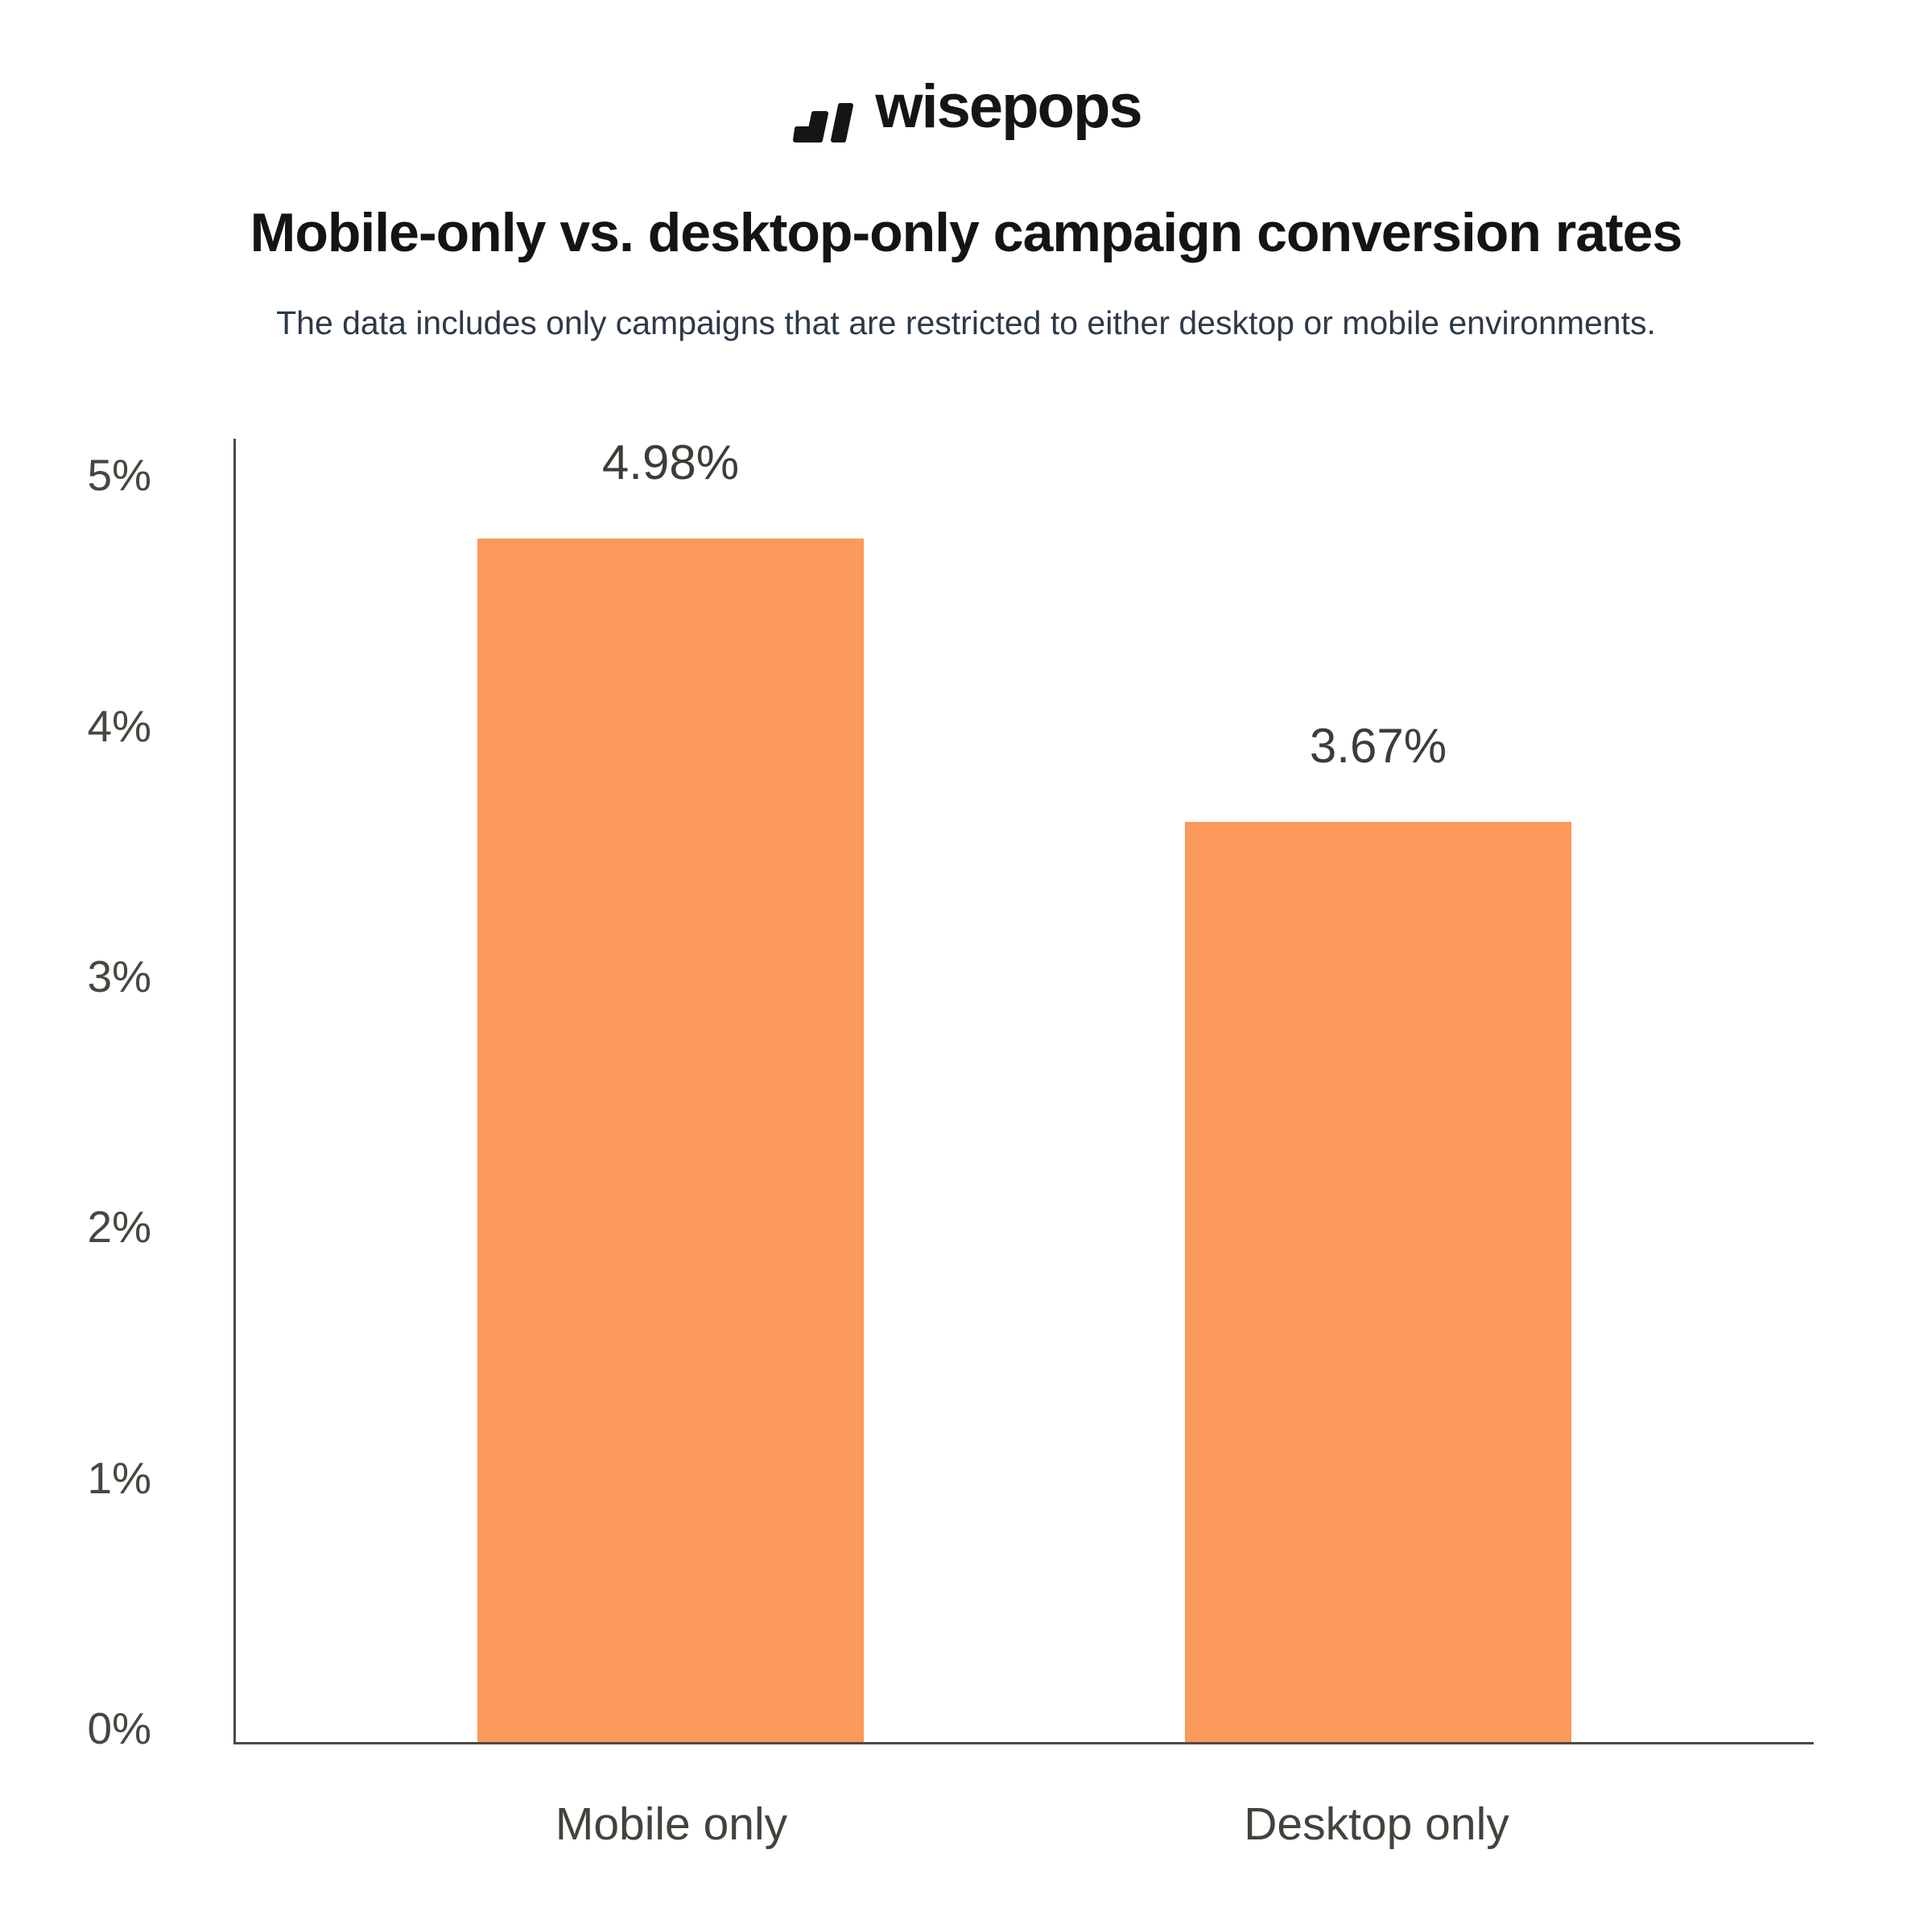 The image size is (1932, 1932). What do you see at coordinates (119, 1477) in the screenshot?
I see `y-axis-tick-label: 1%` at bounding box center [119, 1477].